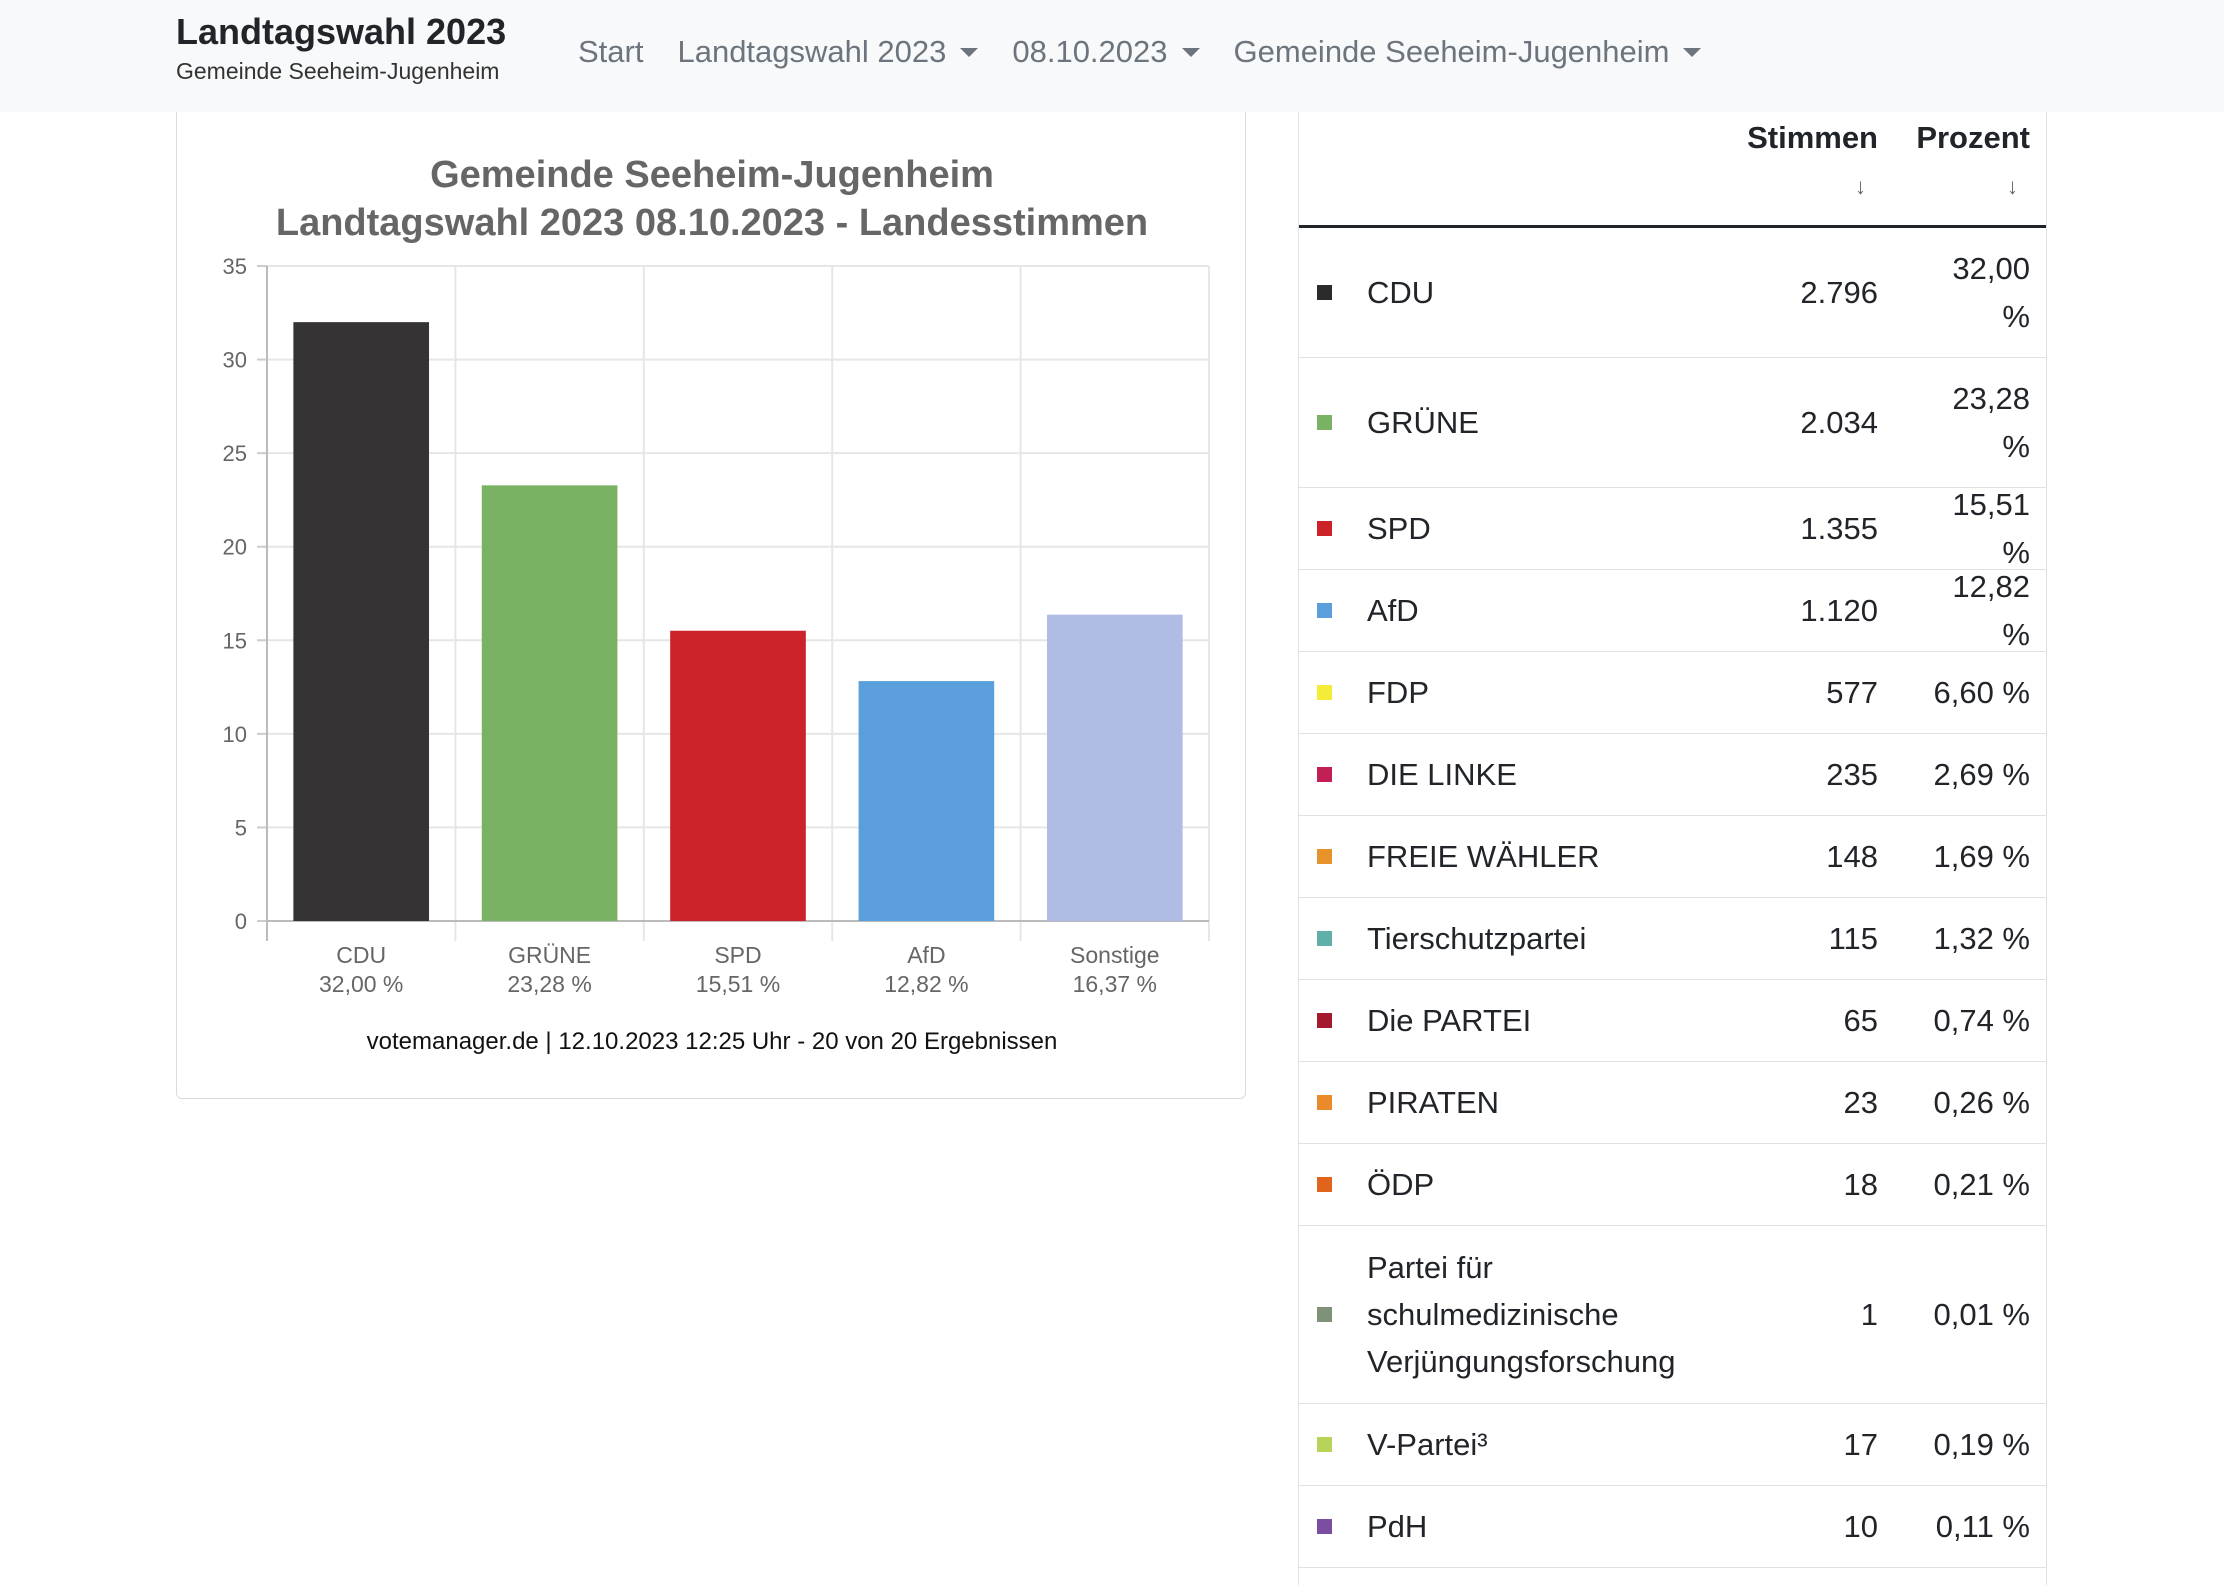  I want to click on party-votes: 65, so click(1860, 1020).